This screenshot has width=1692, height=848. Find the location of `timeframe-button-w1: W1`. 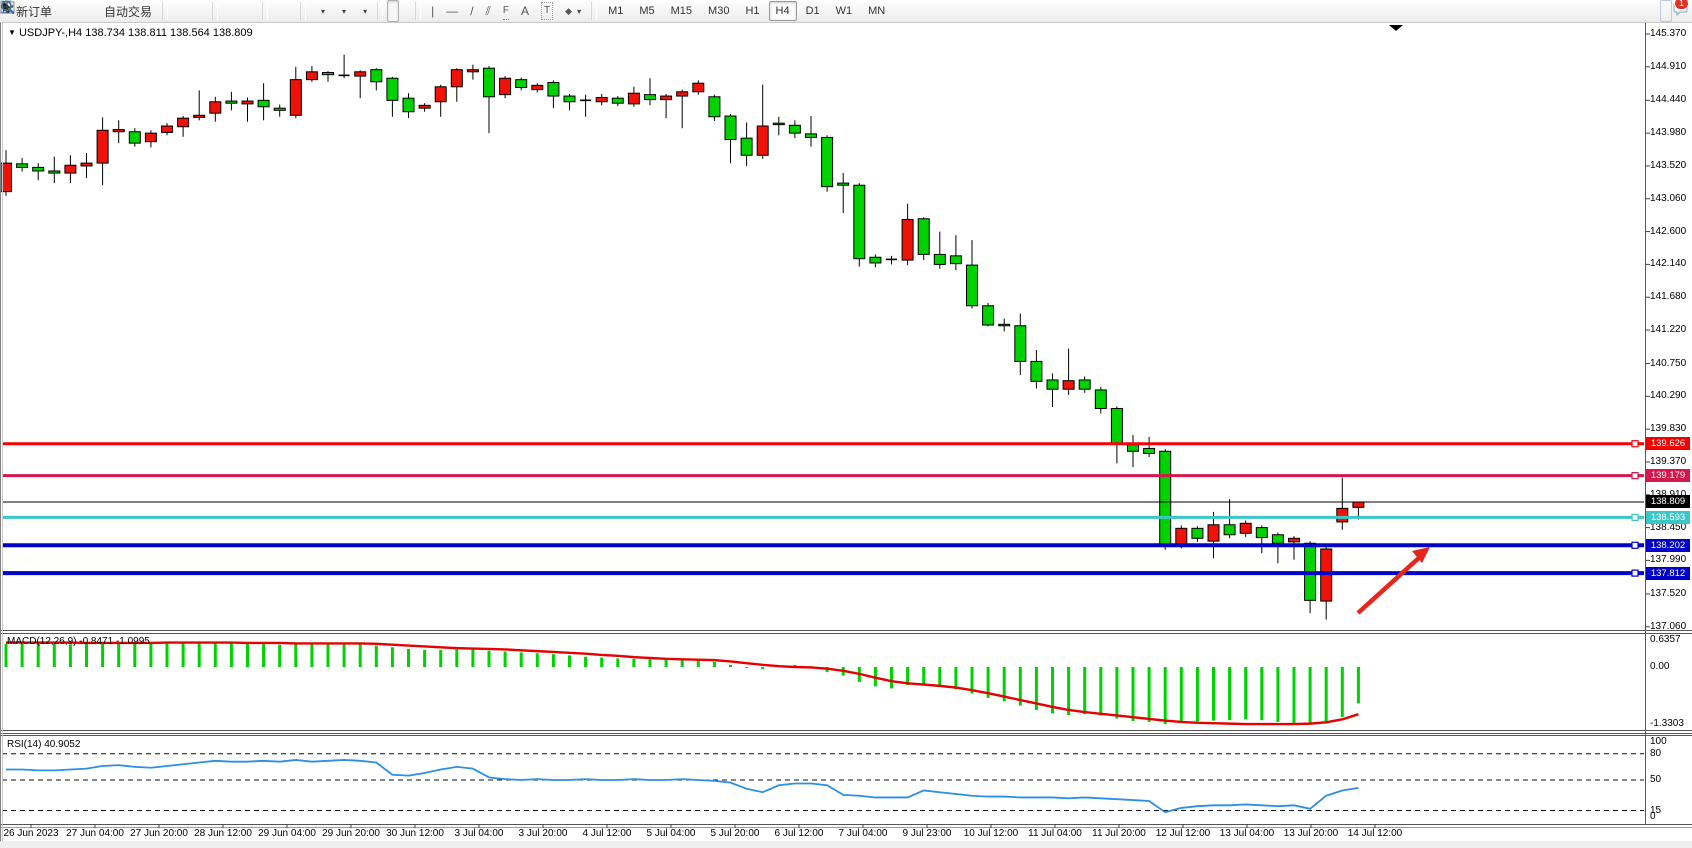

timeframe-button-w1: W1 is located at coordinates (844, 11).